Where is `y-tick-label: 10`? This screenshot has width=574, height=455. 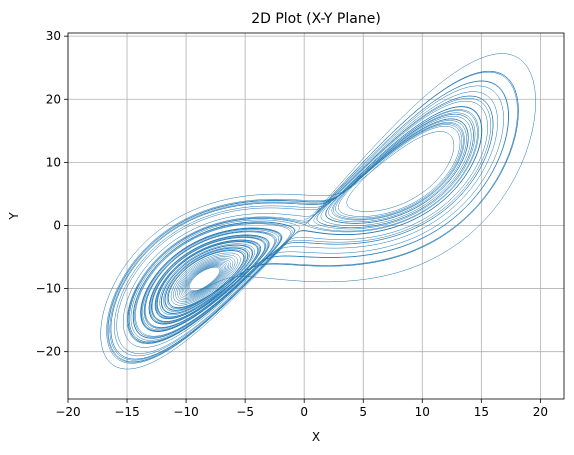
y-tick-label: 10 is located at coordinates (53, 162).